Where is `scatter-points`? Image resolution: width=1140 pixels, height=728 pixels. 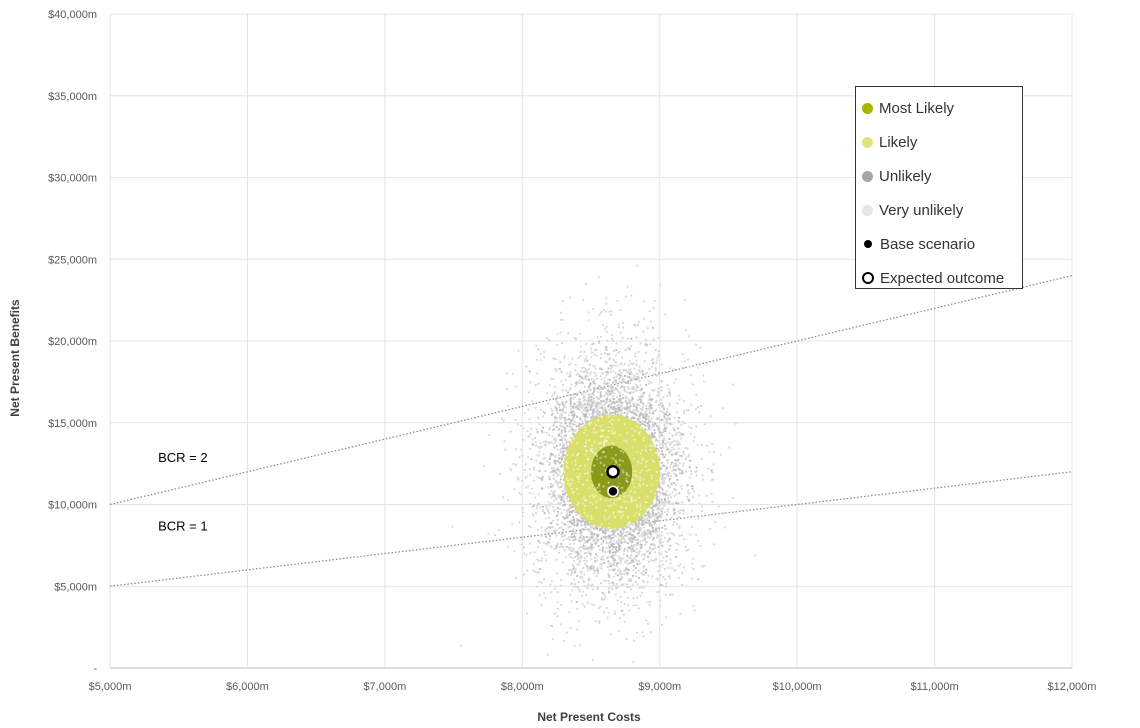 scatter-points is located at coordinates (604, 464).